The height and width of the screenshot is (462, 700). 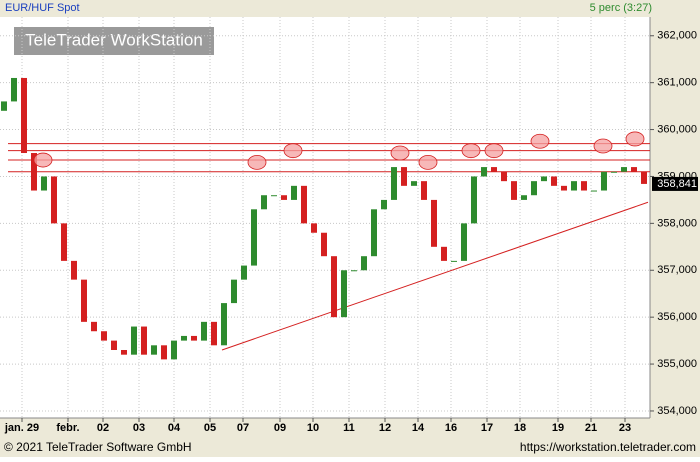 I want to click on x-tick-label: 11, so click(x=349, y=428).